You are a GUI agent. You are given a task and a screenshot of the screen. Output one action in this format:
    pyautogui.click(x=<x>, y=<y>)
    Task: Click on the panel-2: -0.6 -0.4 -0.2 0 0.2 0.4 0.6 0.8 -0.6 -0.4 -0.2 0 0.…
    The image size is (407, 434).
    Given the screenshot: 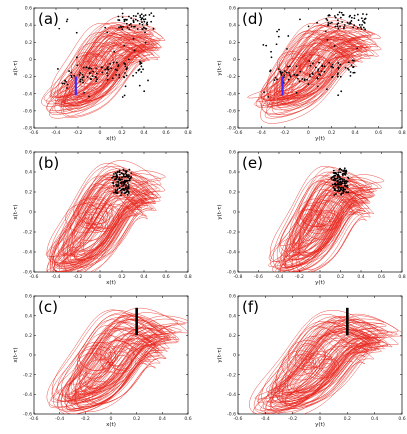 What is the action you would take?
    pyautogui.click(x=102, y=218)
    